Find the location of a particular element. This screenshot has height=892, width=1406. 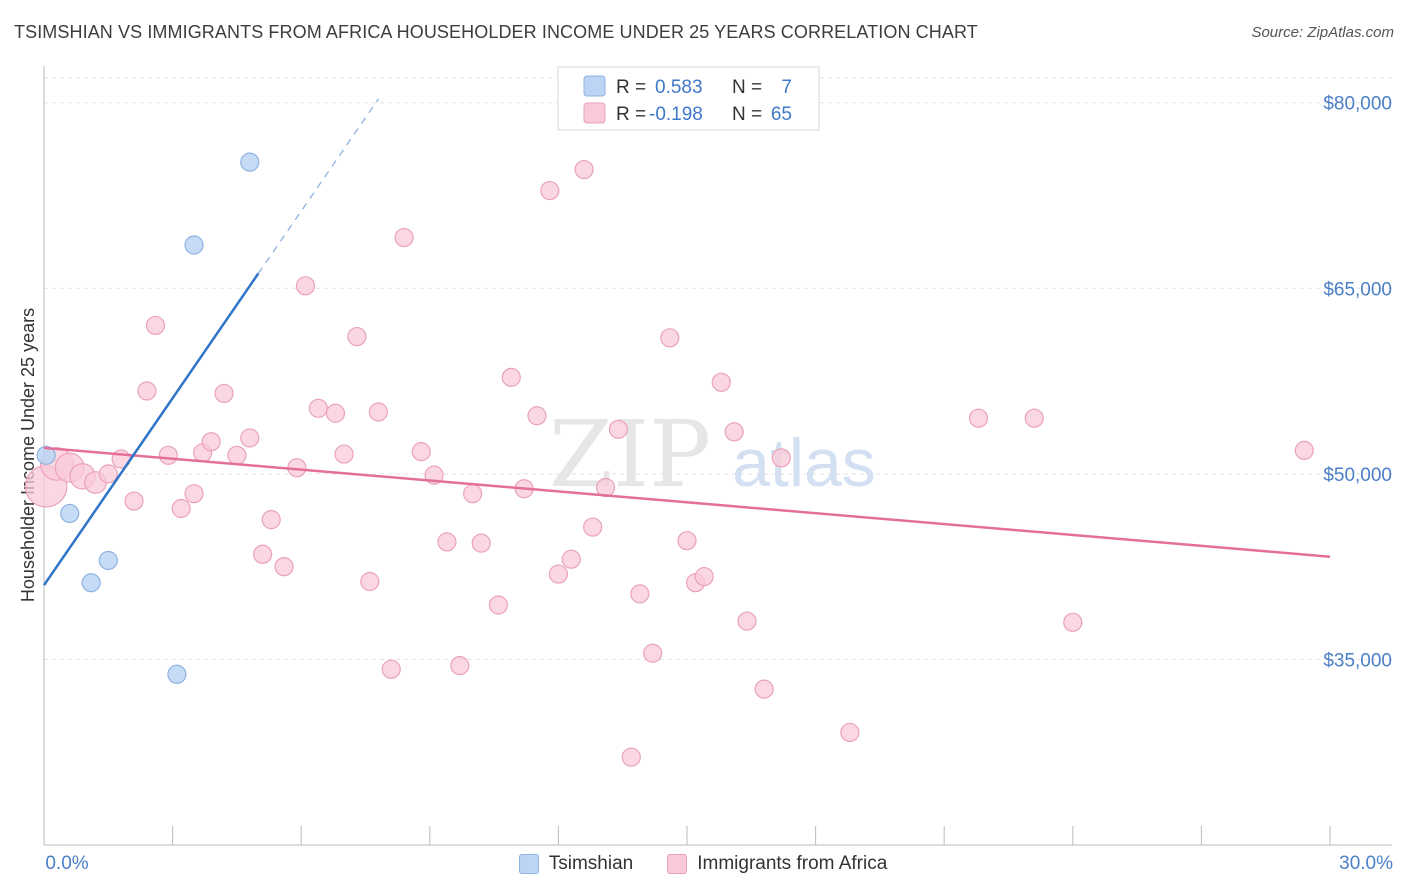

legend-swatch-immigrants-from-africa is located at coordinates (677, 864).